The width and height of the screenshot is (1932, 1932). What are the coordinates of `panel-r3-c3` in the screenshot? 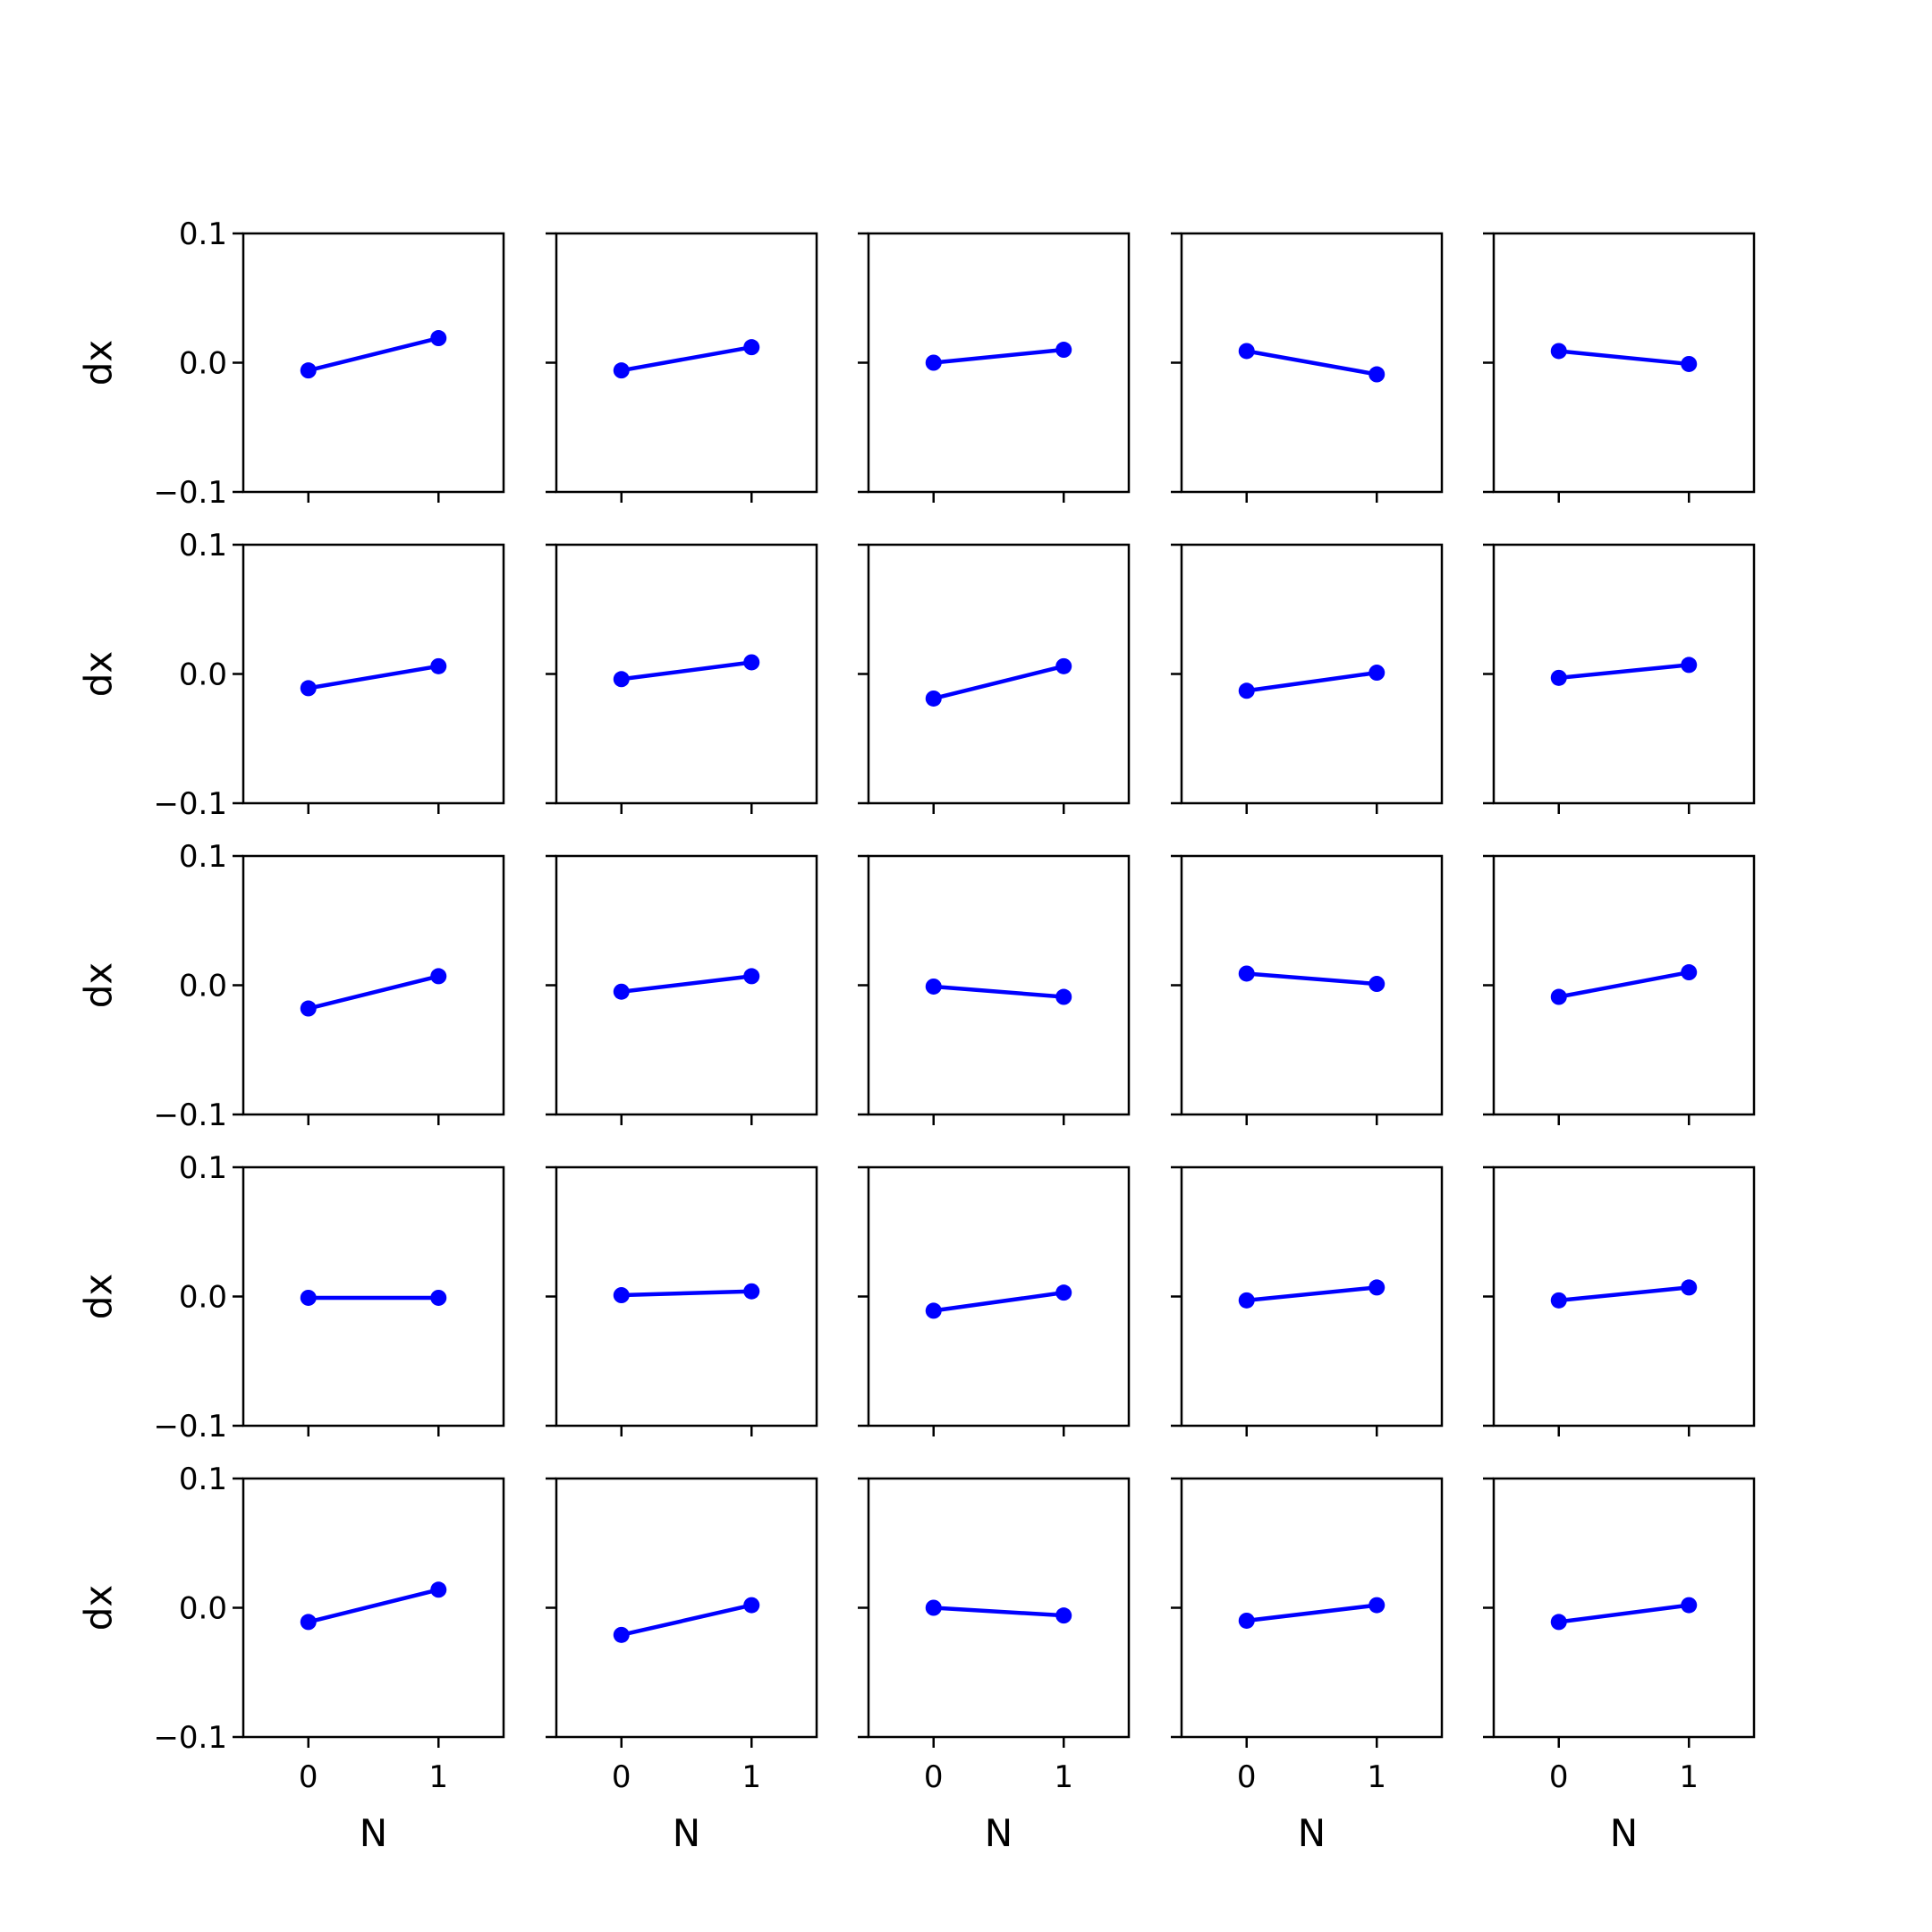 It's located at (994, 989).